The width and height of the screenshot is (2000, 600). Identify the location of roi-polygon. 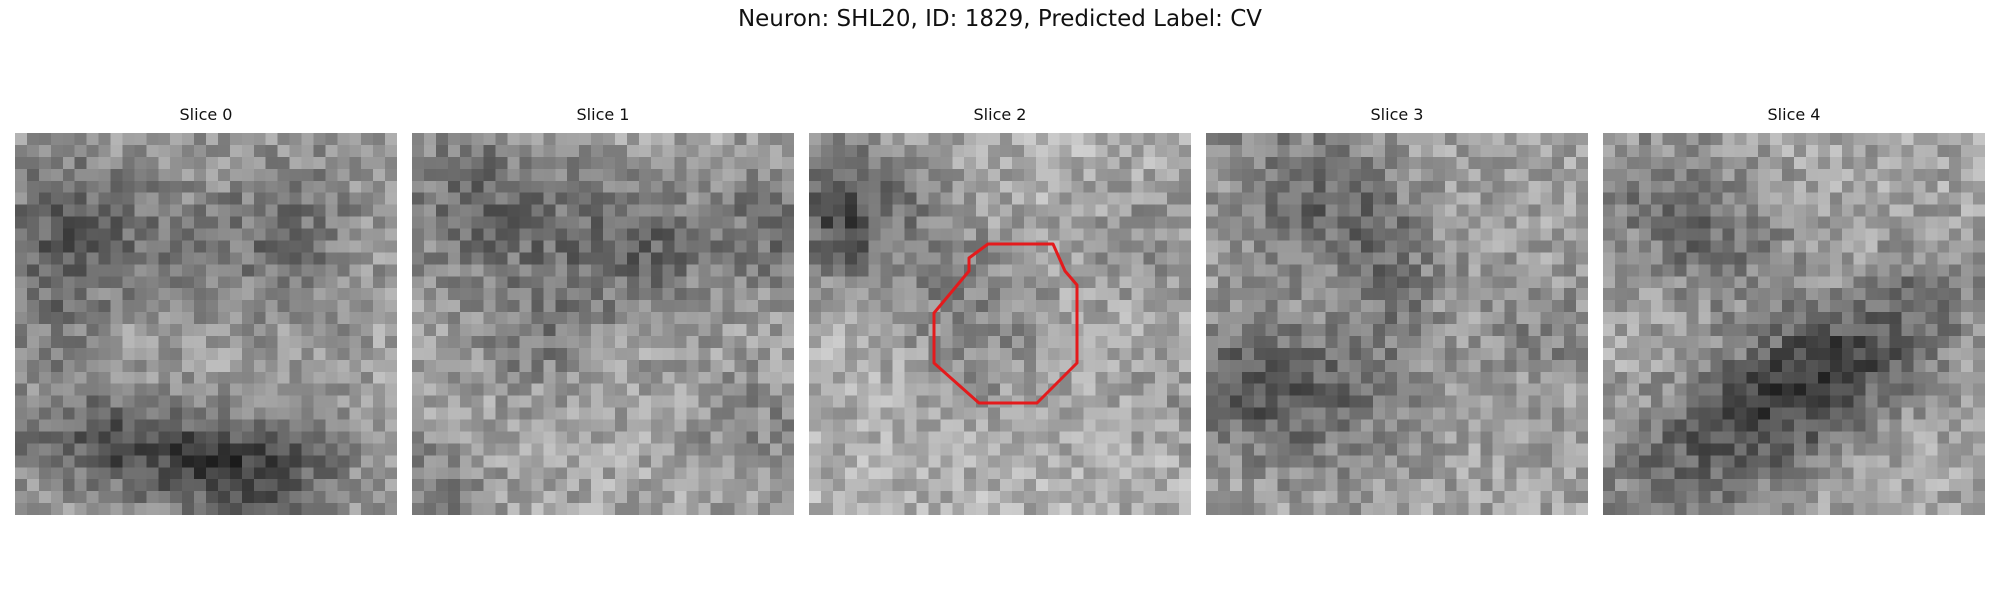
(1005, 323).